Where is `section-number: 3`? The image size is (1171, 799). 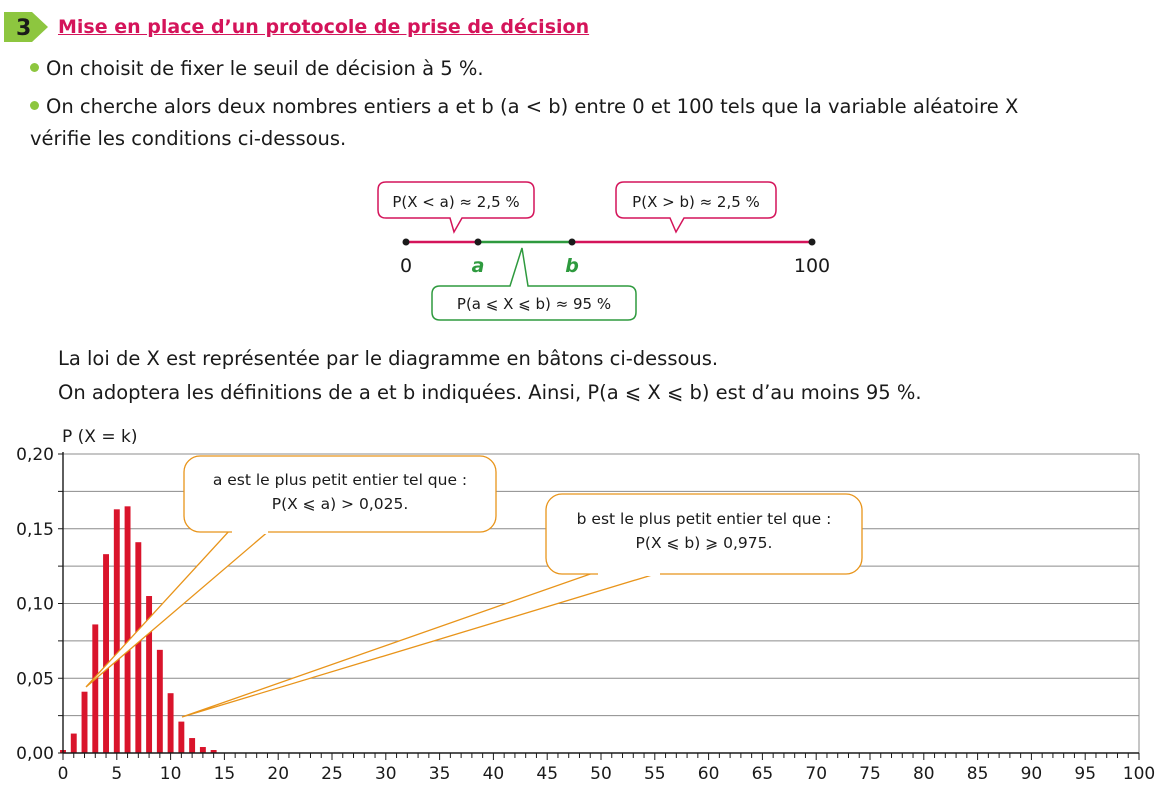 section-number: 3 is located at coordinates (23, 28).